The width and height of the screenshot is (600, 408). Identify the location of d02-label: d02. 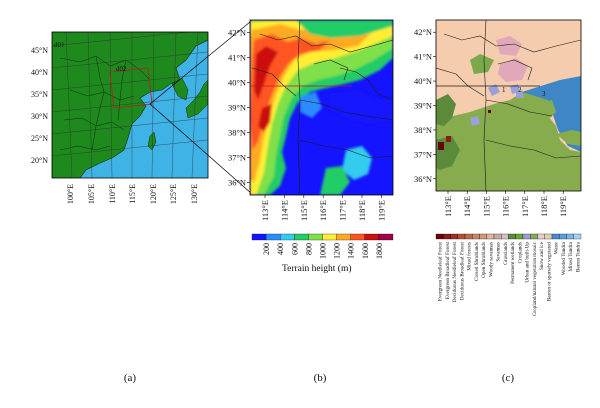
(121, 69).